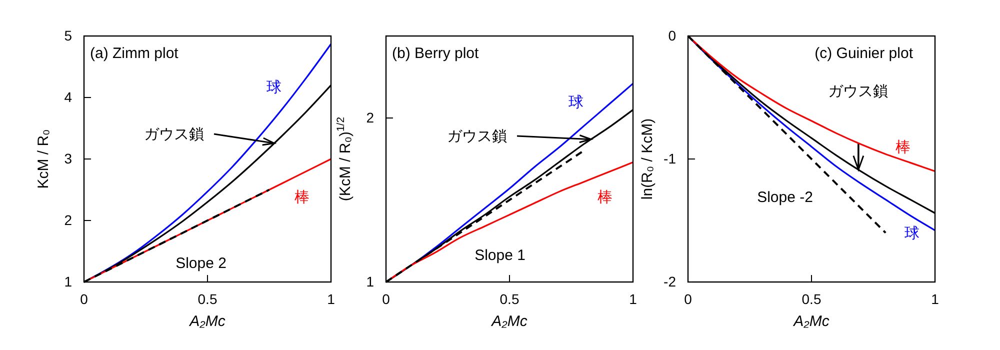 The image size is (1000, 350). Describe the element at coordinates (500, 255) in the screenshot. I see `annotation: Slope 1` at that location.